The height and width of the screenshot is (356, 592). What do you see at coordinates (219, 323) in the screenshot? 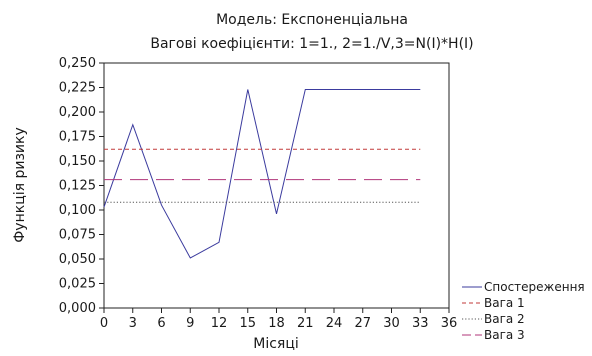
I see `x-tick-label: 12` at bounding box center [219, 323].